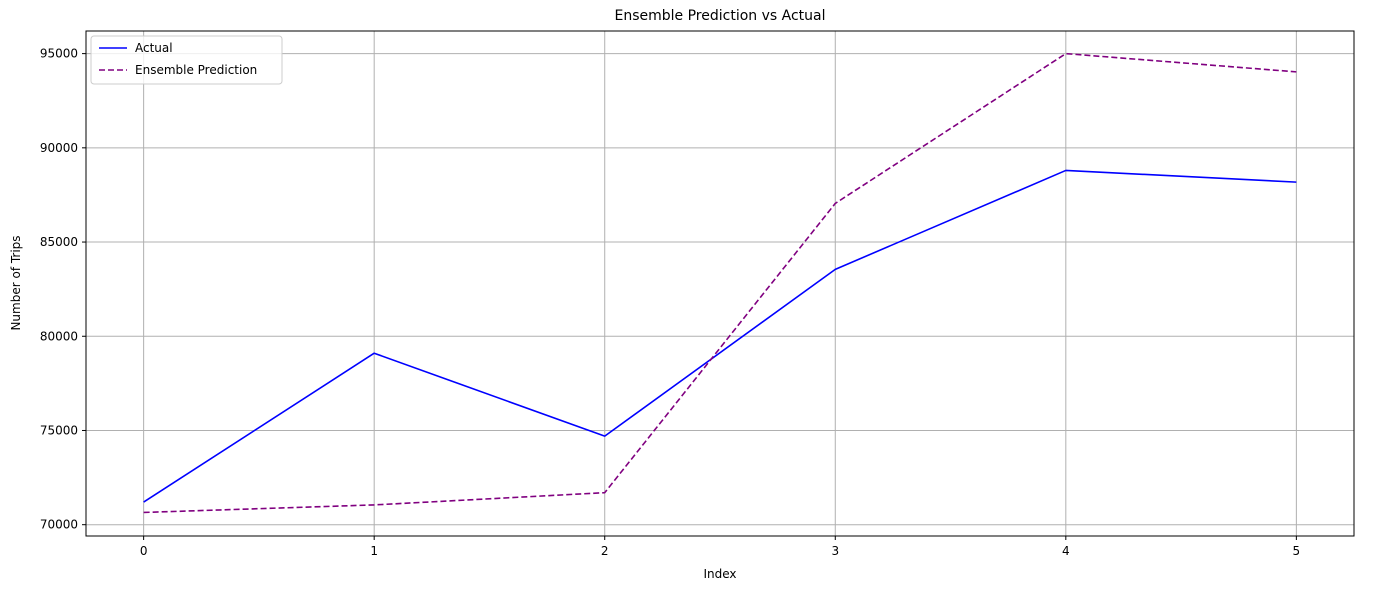  What do you see at coordinates (605, 551) in the screenshot?
I see `x-tick-label: 2` at bounding box center [605, 551].